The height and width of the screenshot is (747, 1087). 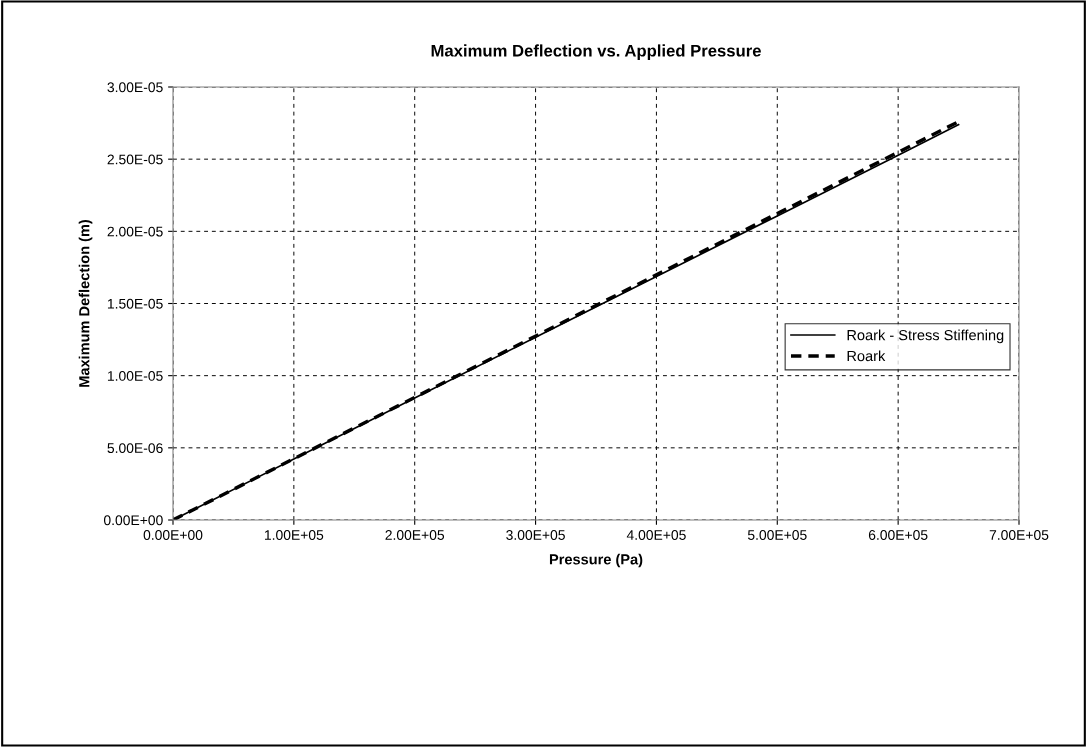 I want to click on x-tick-label: 6.00E+05, so click(x=898, y=535).